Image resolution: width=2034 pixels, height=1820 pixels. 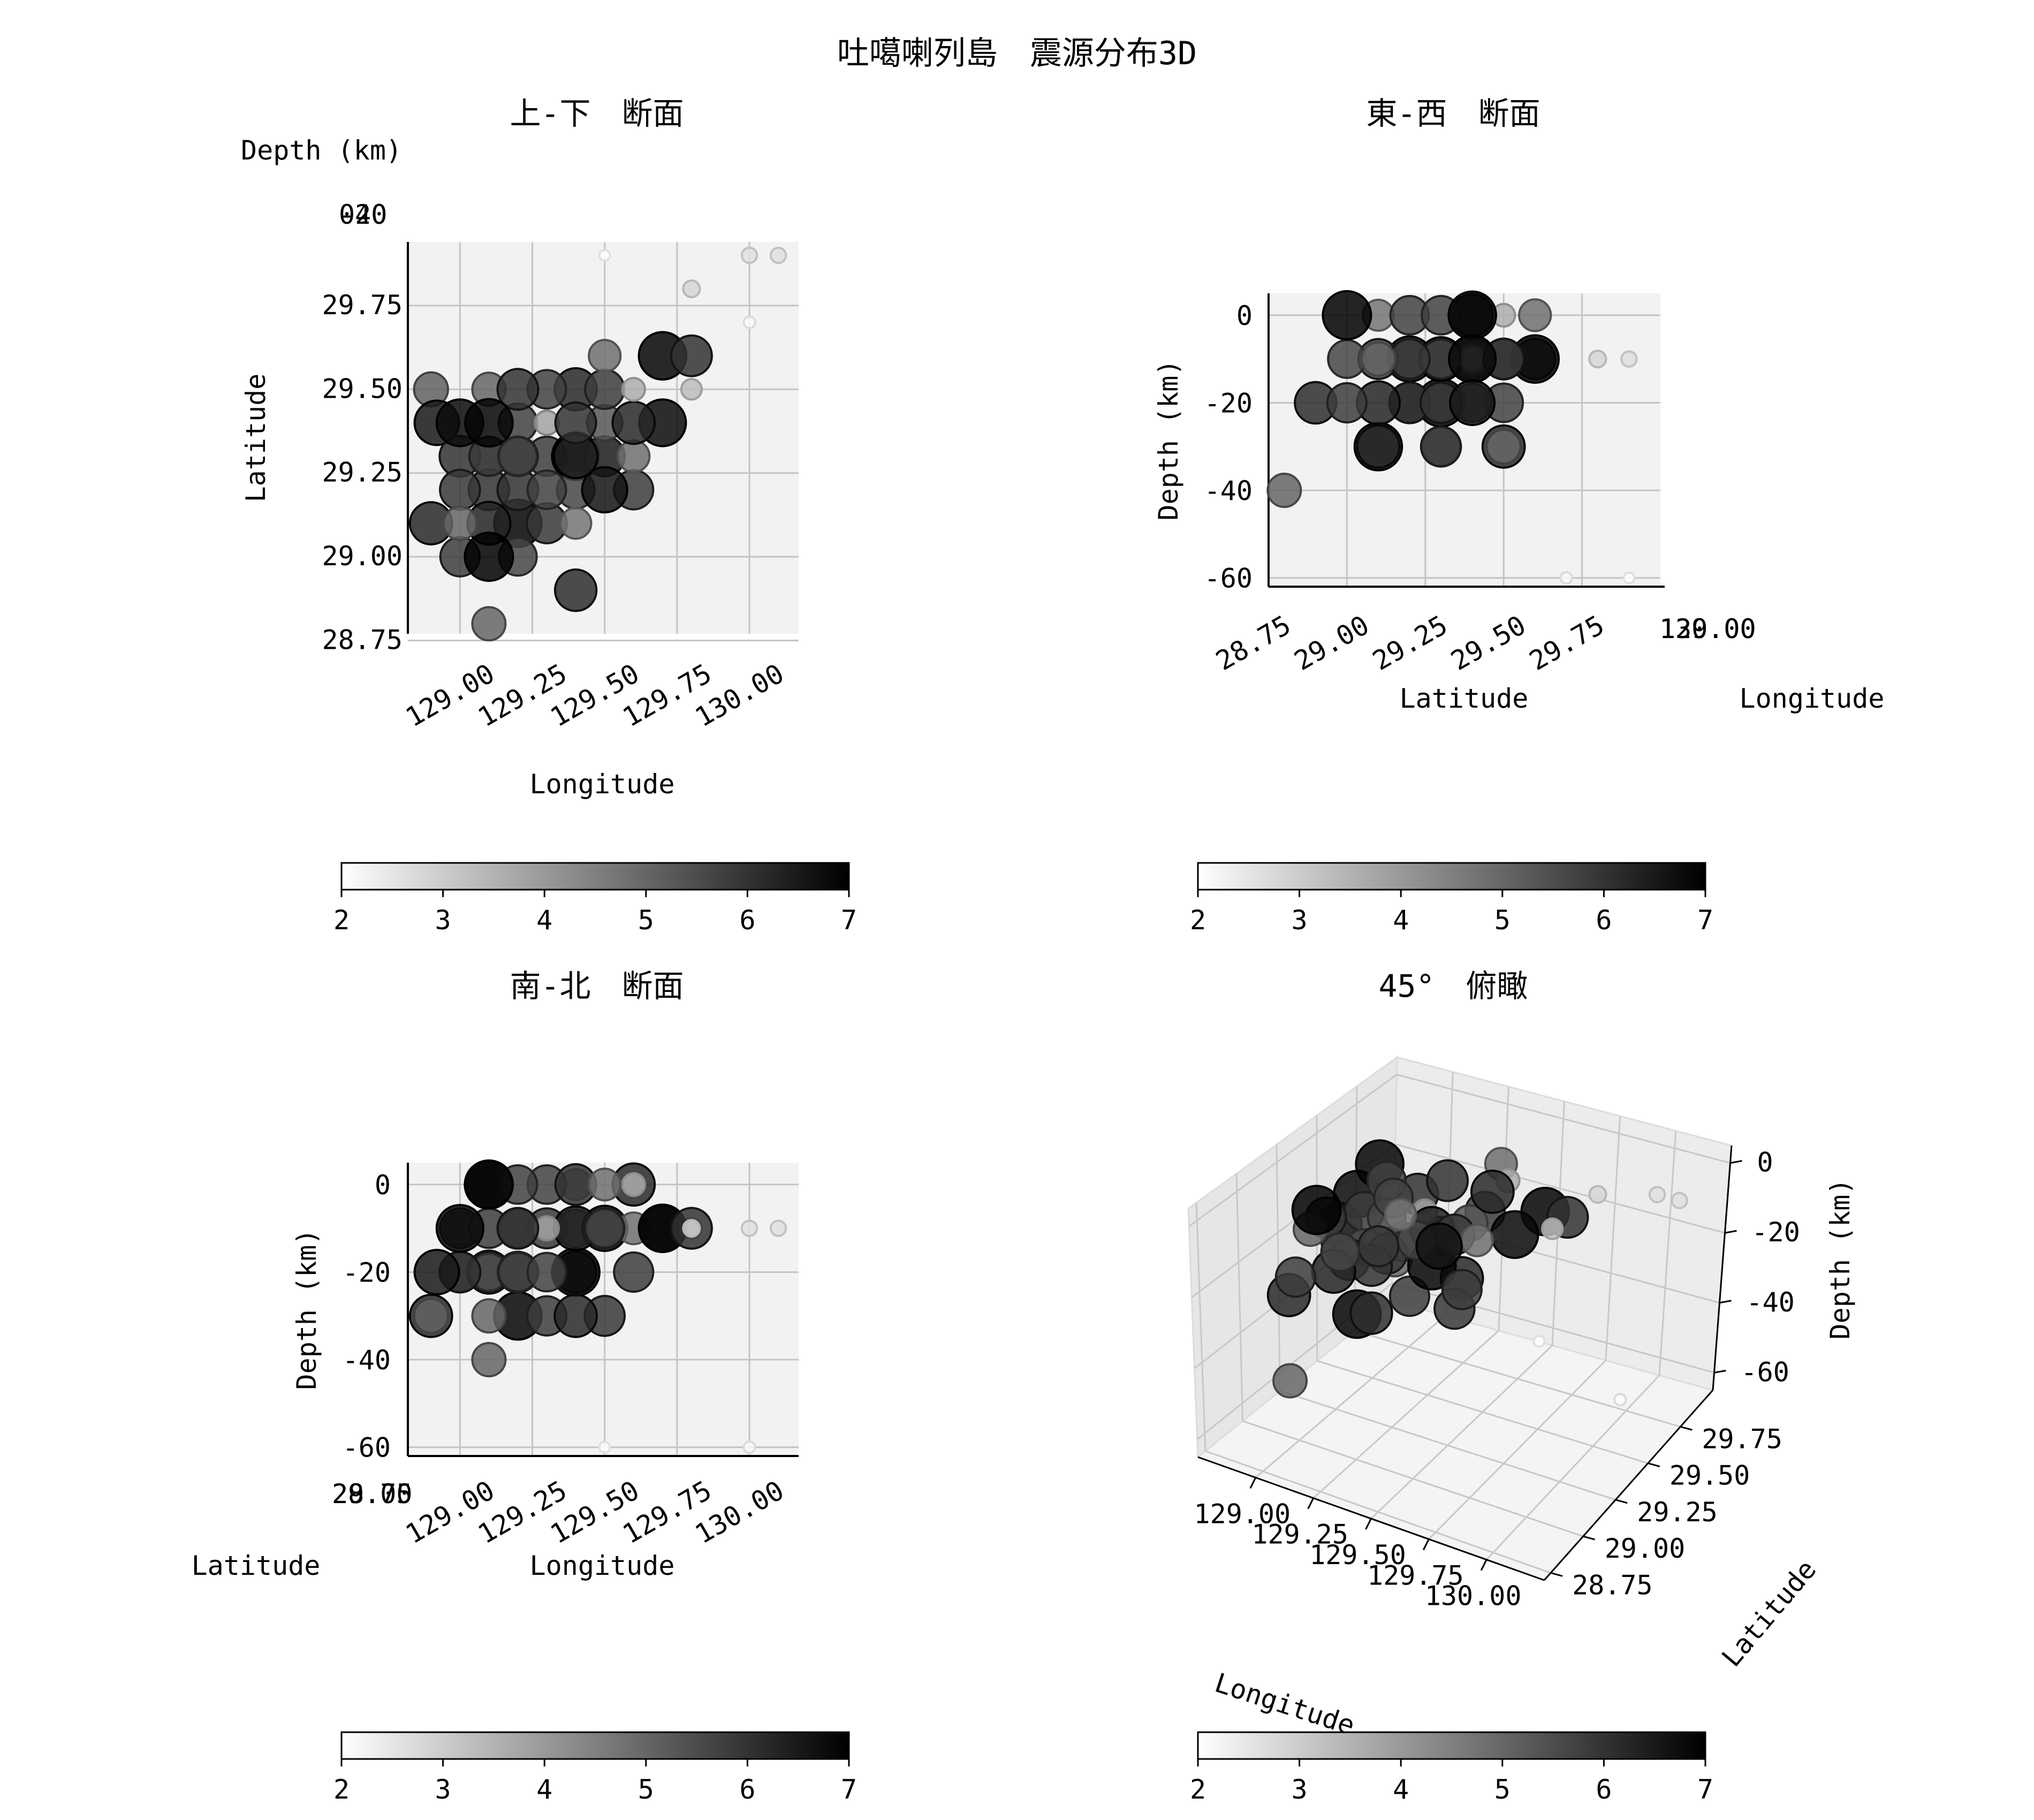 I want to click on figure-title: 吐噶喇列島 震源分布3D, so click(x=1017, y=53).